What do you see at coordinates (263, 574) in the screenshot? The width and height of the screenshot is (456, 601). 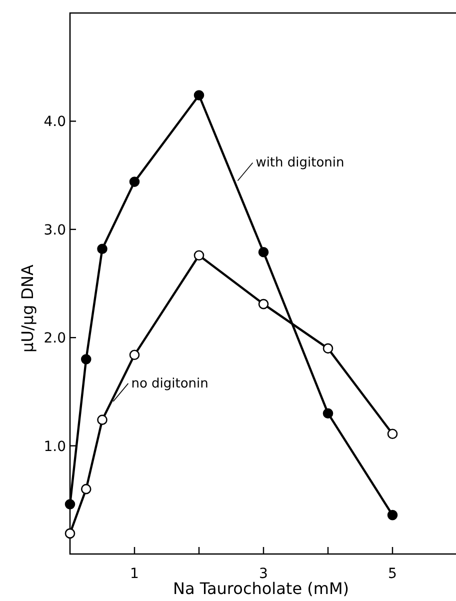 I see `x-tick-label: 3` at bounding box center [263, 574].